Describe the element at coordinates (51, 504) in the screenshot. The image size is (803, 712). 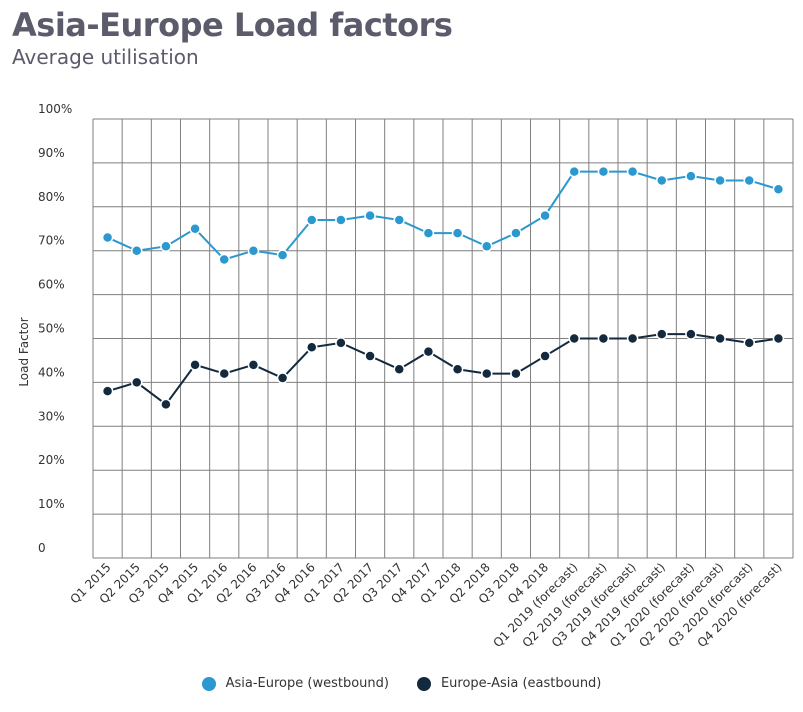
I see `y-tick-label: 10%` at that location.